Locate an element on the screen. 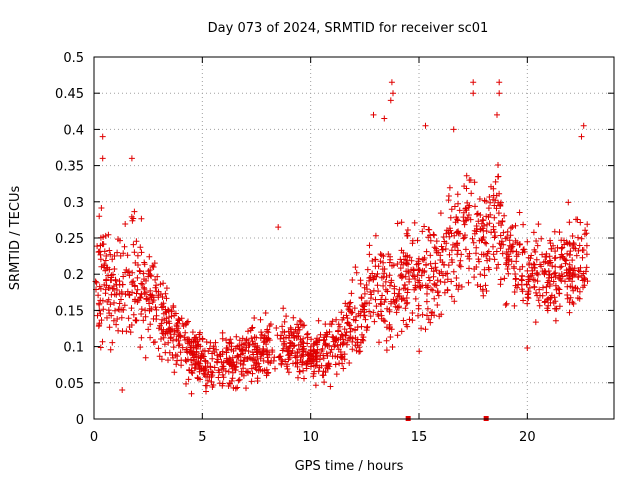 This screenshot has width=640, height=480. x-tick-label: 15 is located at coordinates (419, 437).